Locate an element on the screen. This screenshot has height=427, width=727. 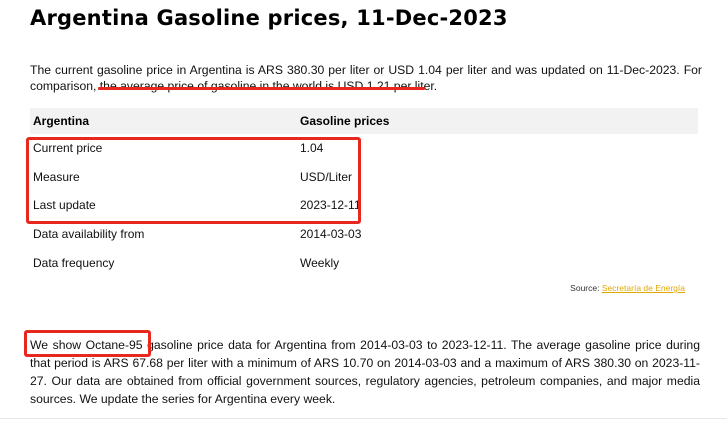
red-box-annotation-table is located at coordinates (193, 180).